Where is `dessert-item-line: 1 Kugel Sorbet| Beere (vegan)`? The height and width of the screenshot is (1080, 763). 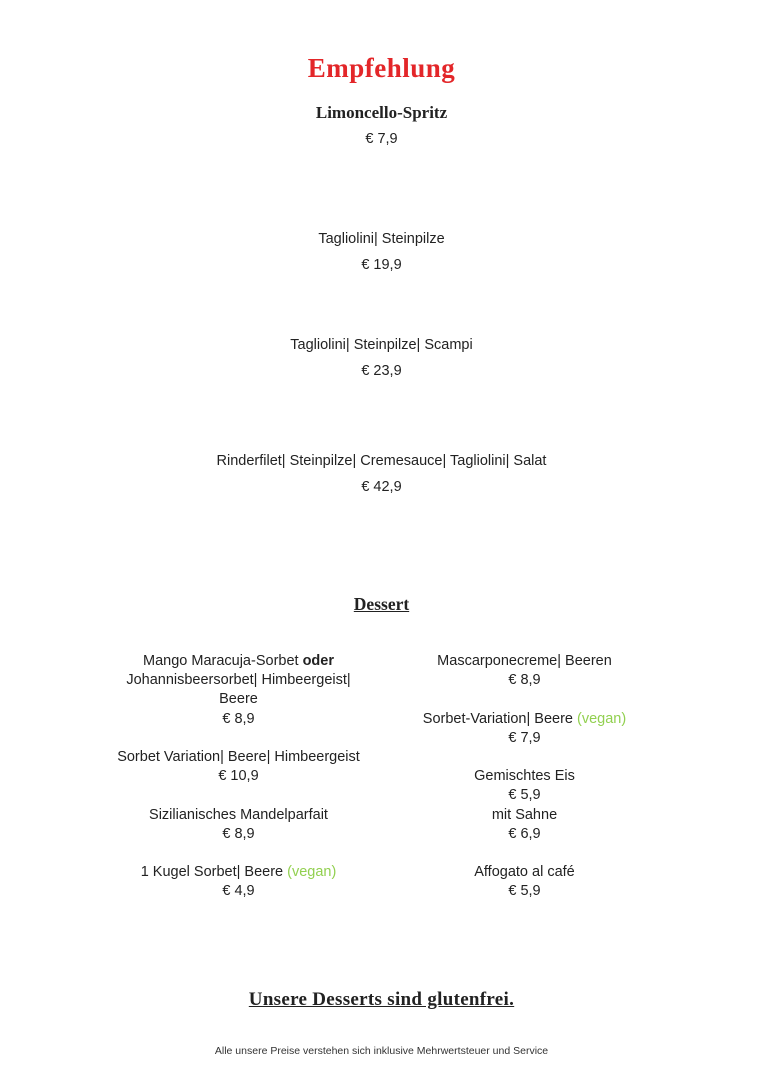 dessert-item-line: 1 Kugel Sorbet| Beere (vegan) is located at coordinates (238, 872).